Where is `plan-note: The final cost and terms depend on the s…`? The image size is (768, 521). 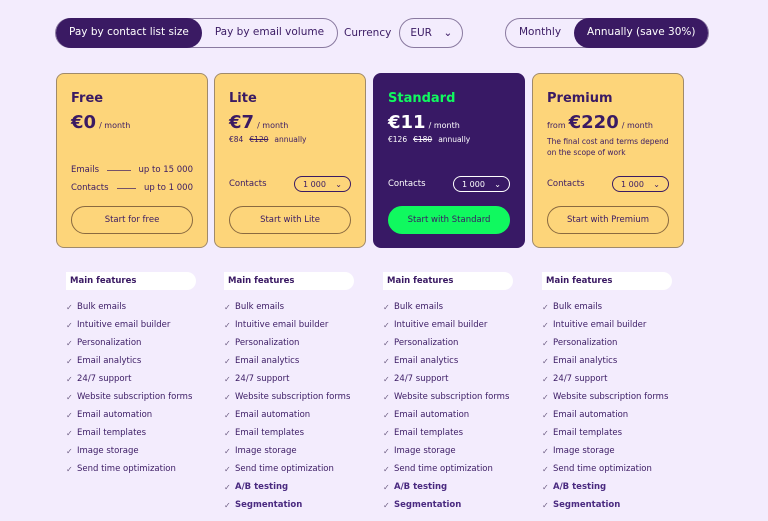
plan-note: The final cost and terms depend on the s… is located at coordinates (608, 147).